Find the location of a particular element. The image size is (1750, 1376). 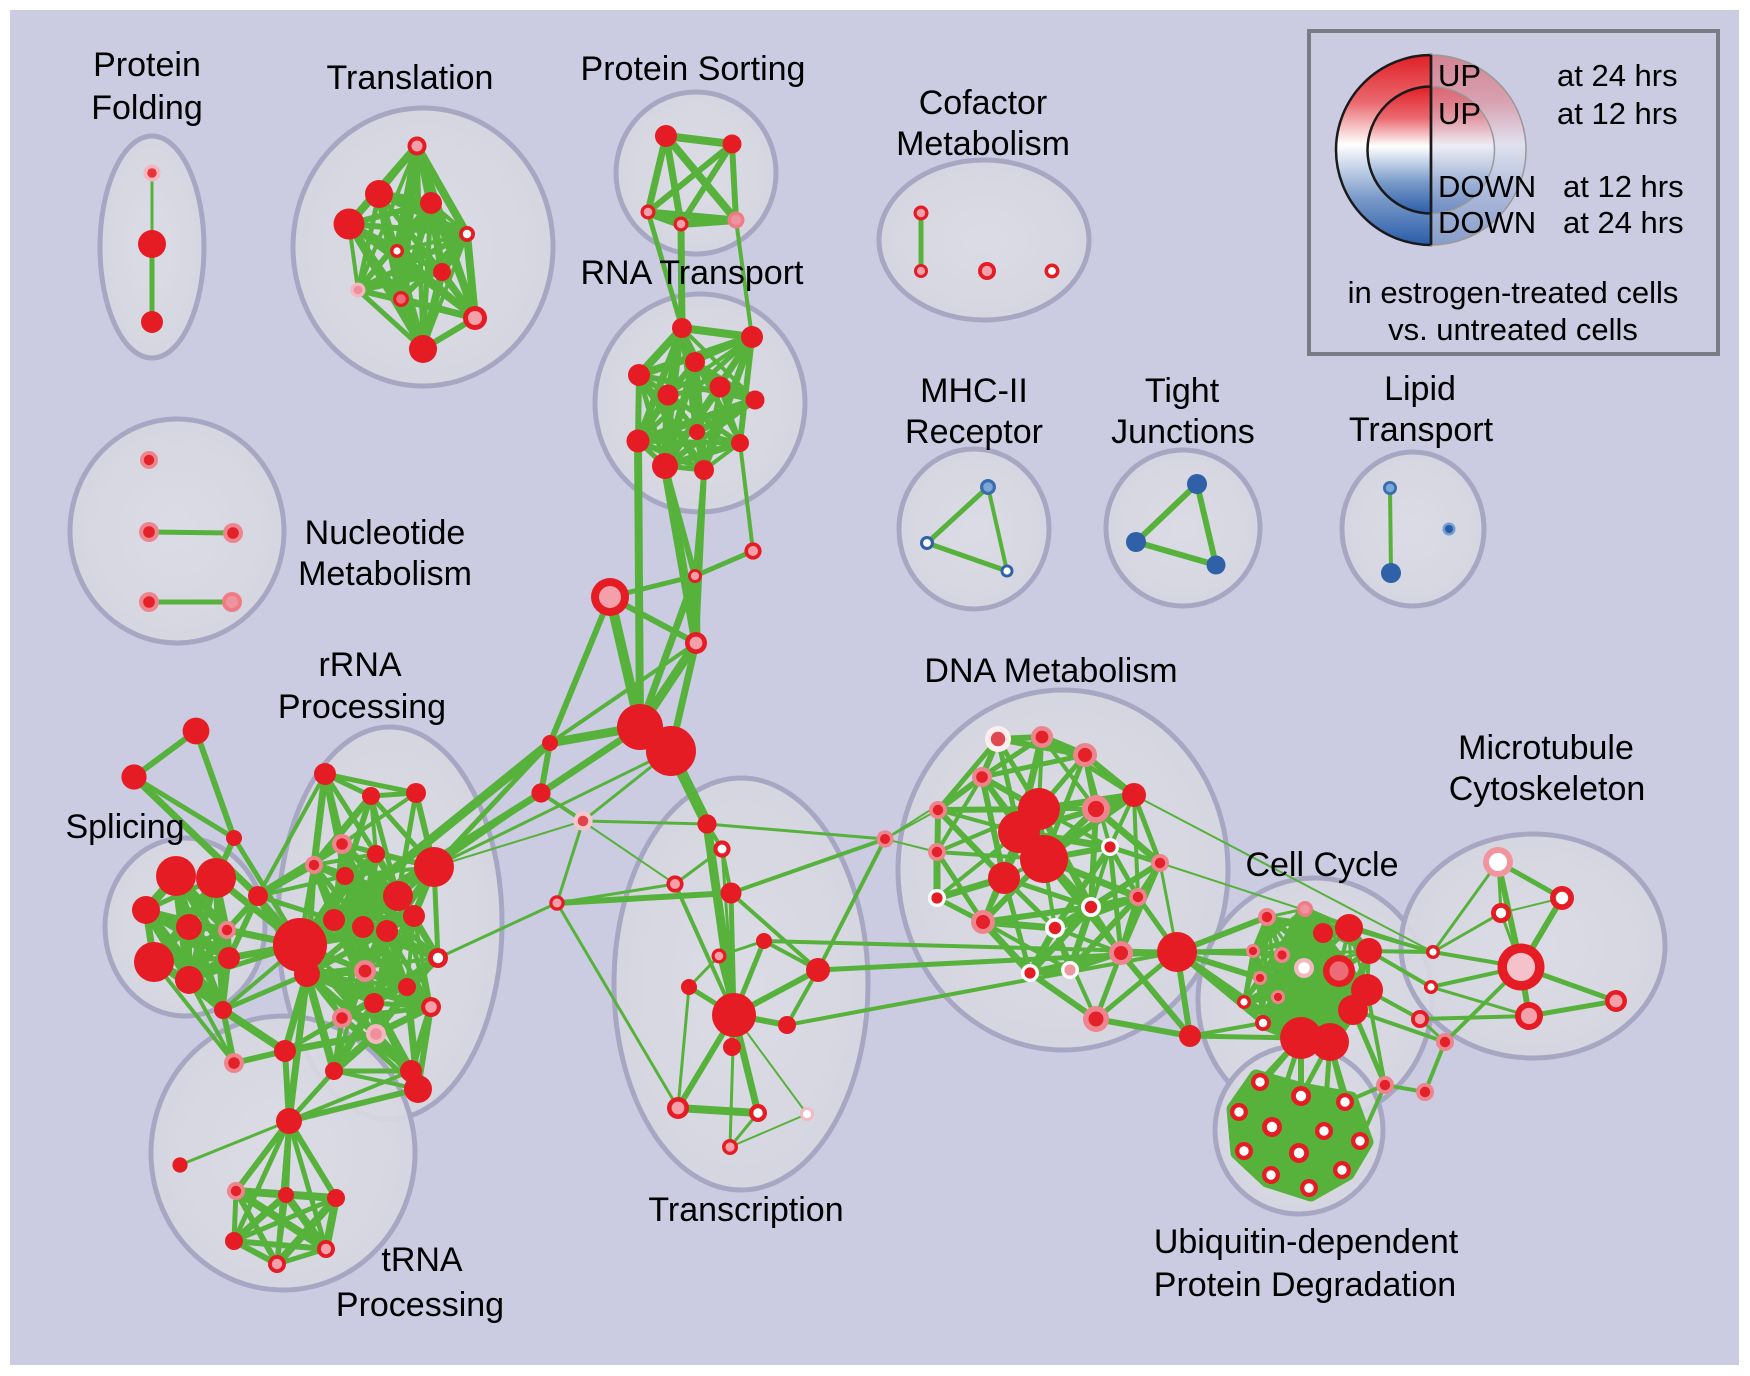

svg-text: Transcription is located at coordinates (745, 1210).